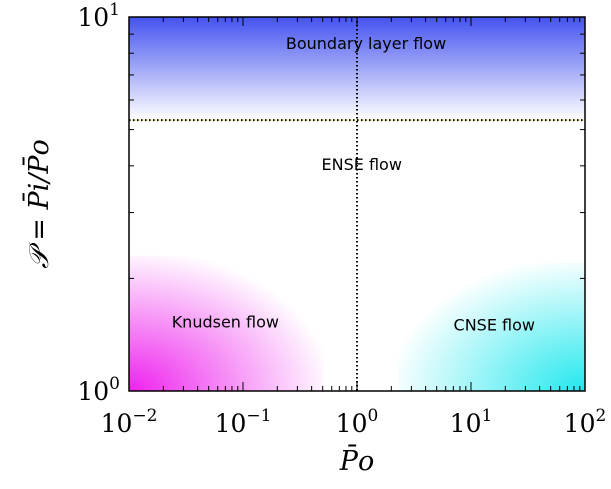 This screenshot has width=611, height=489. I want to click on x-axis-title: P̄o, so click(356, 460).